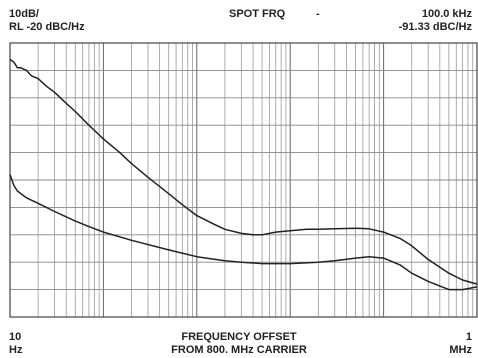 The height and width of the screenshot is (358, 478). I want to click on x-axis-subtitle: FROM 800. MHz CARRIER, so click(239, 350).